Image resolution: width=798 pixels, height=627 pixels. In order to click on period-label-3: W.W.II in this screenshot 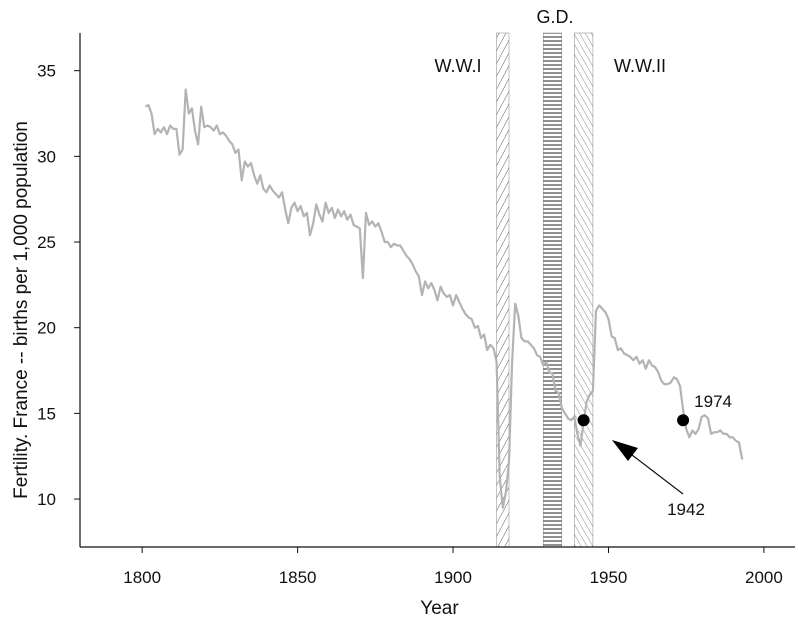, I will do `click(640, 66)`.